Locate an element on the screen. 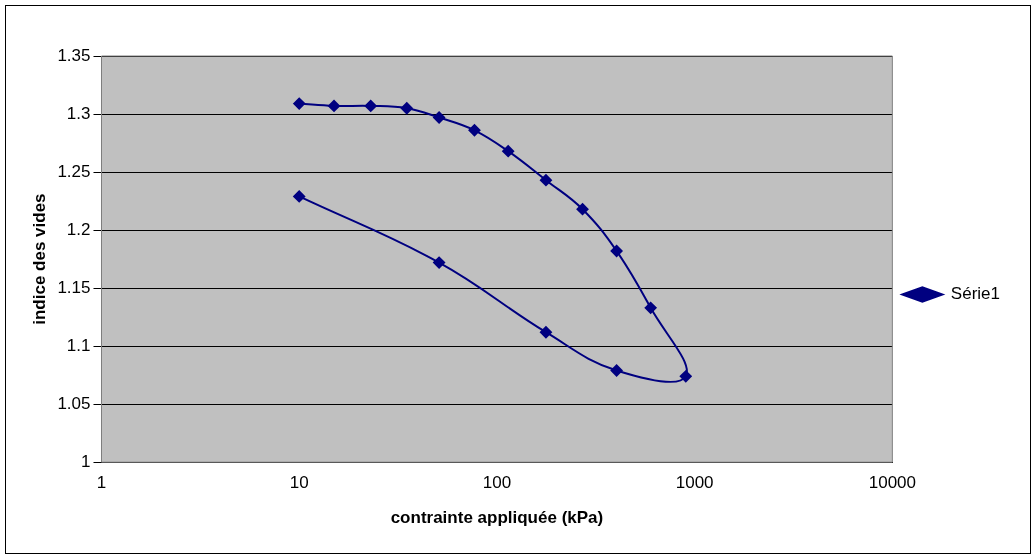  y-tick-label: 1.35 is located at coordinates (74, 55).